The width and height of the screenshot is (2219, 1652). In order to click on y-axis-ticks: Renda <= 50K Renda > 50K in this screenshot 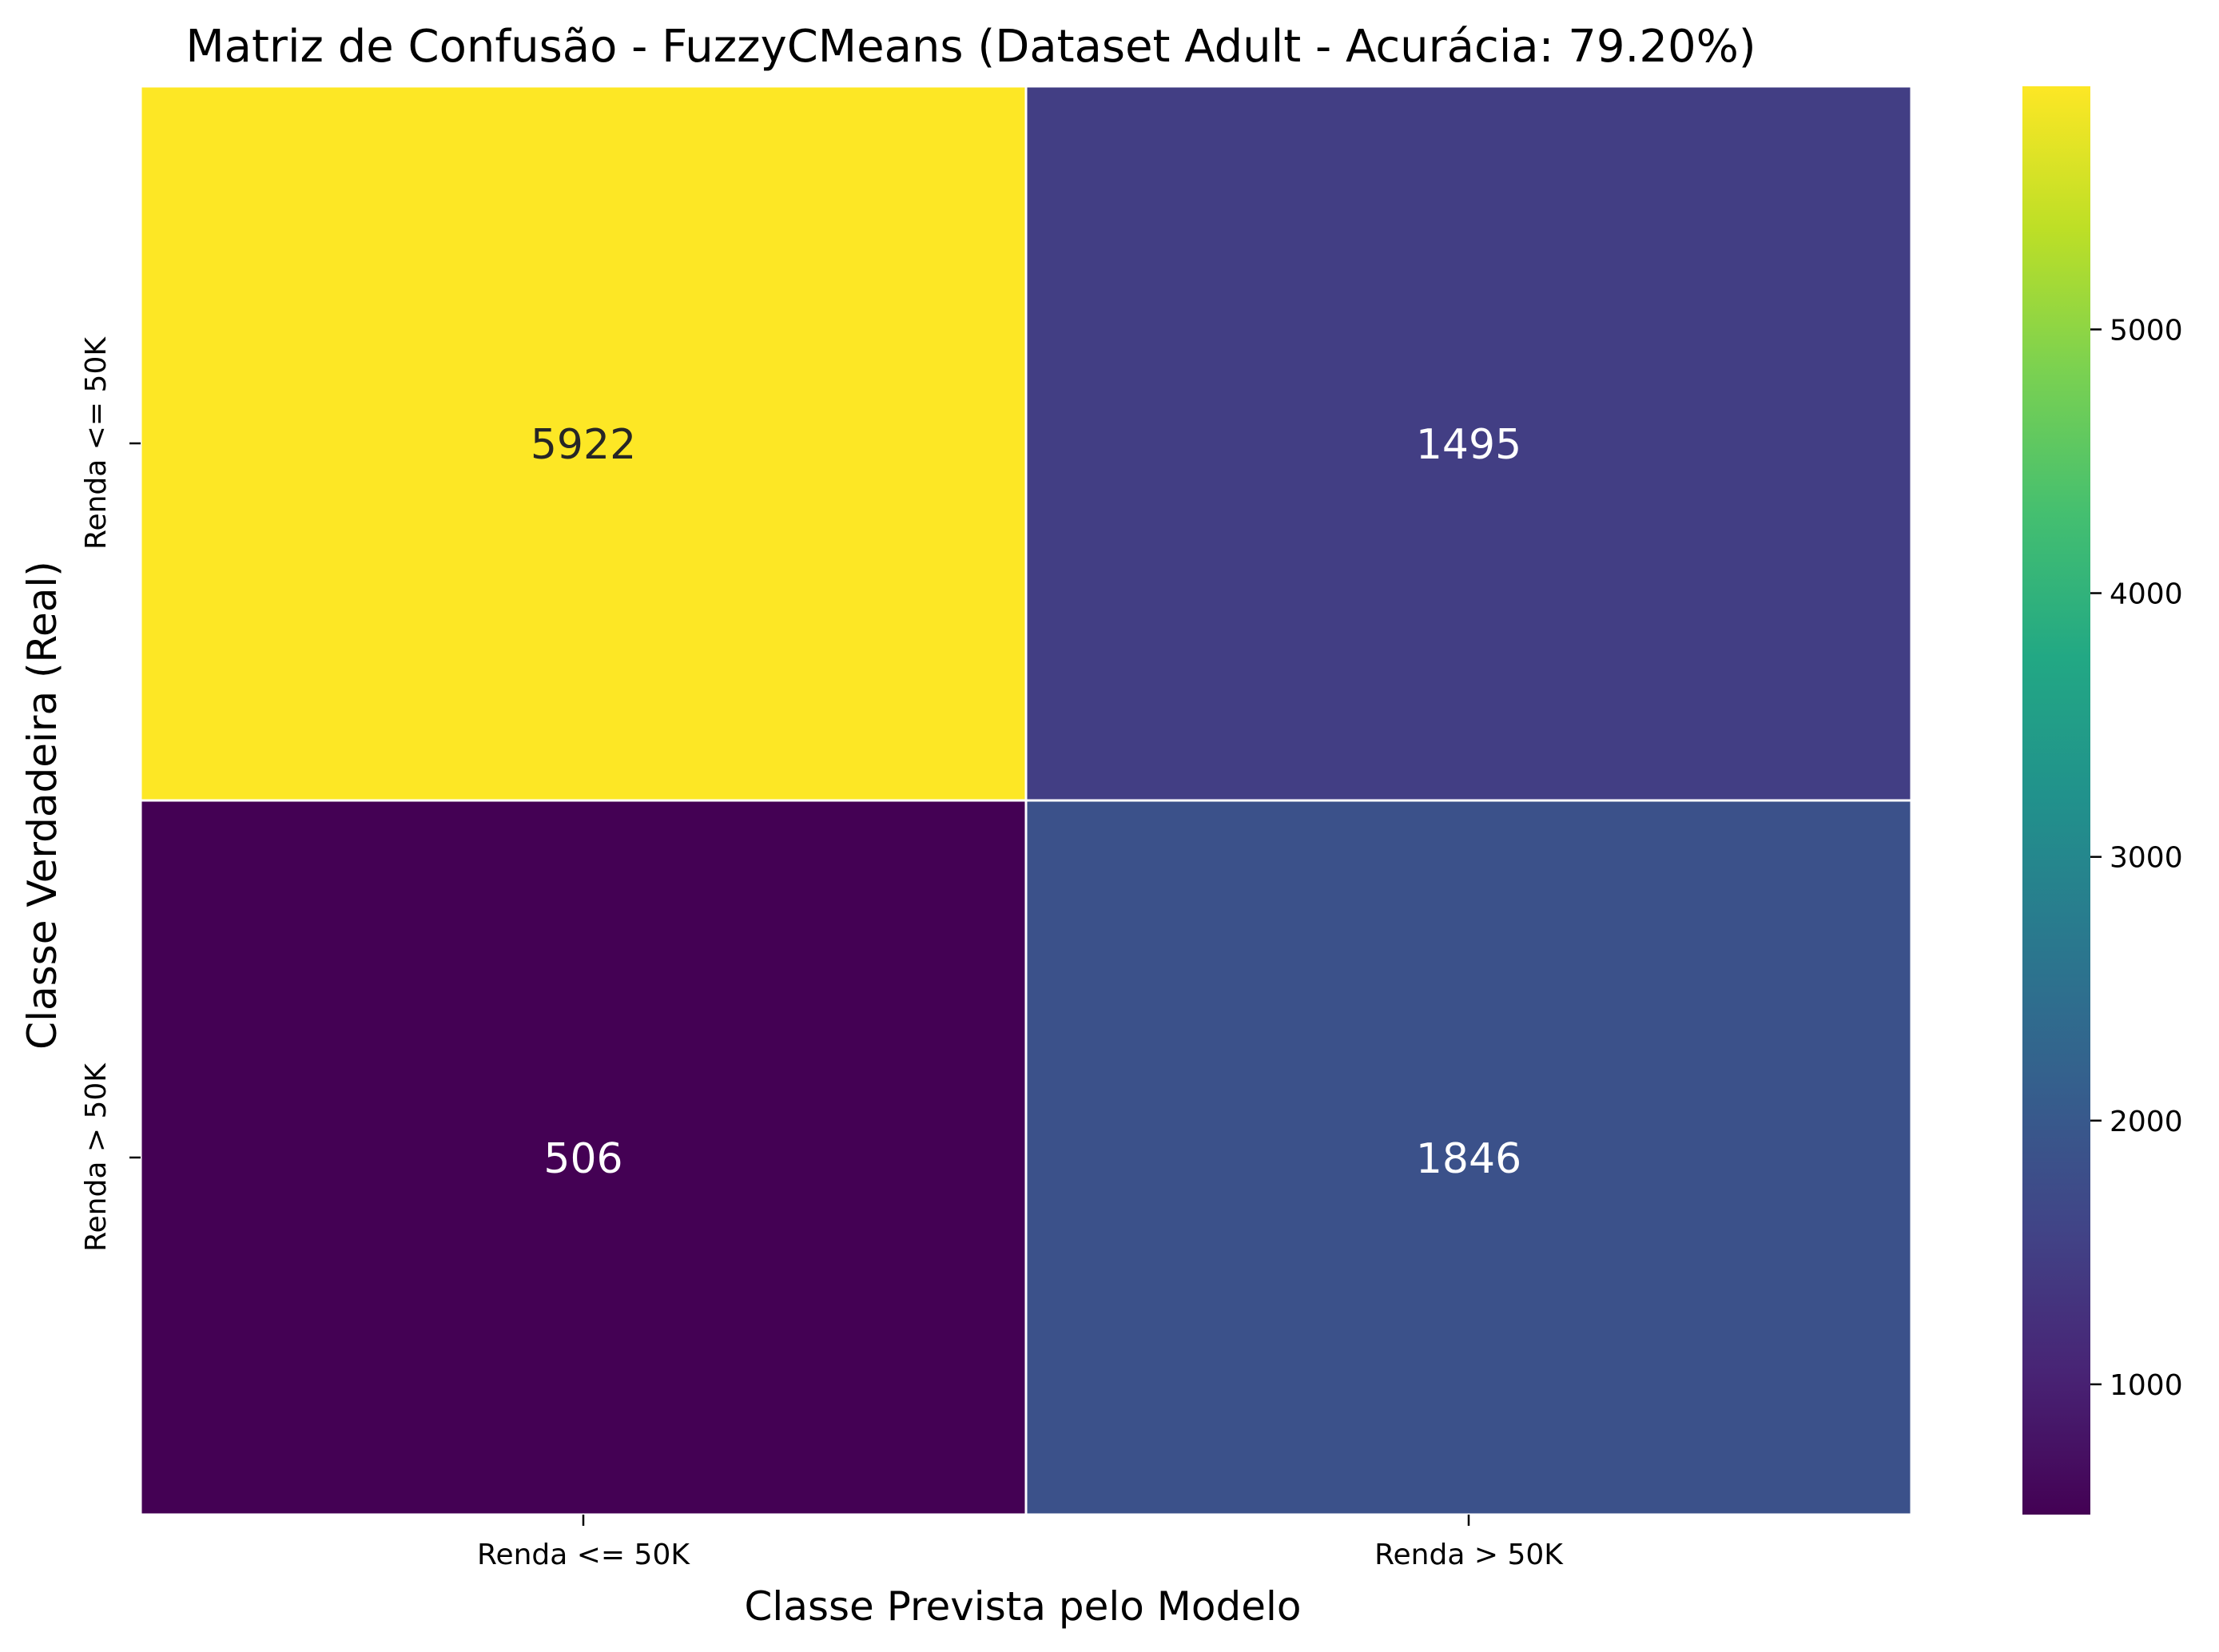, I will do `click(110, 794)`.